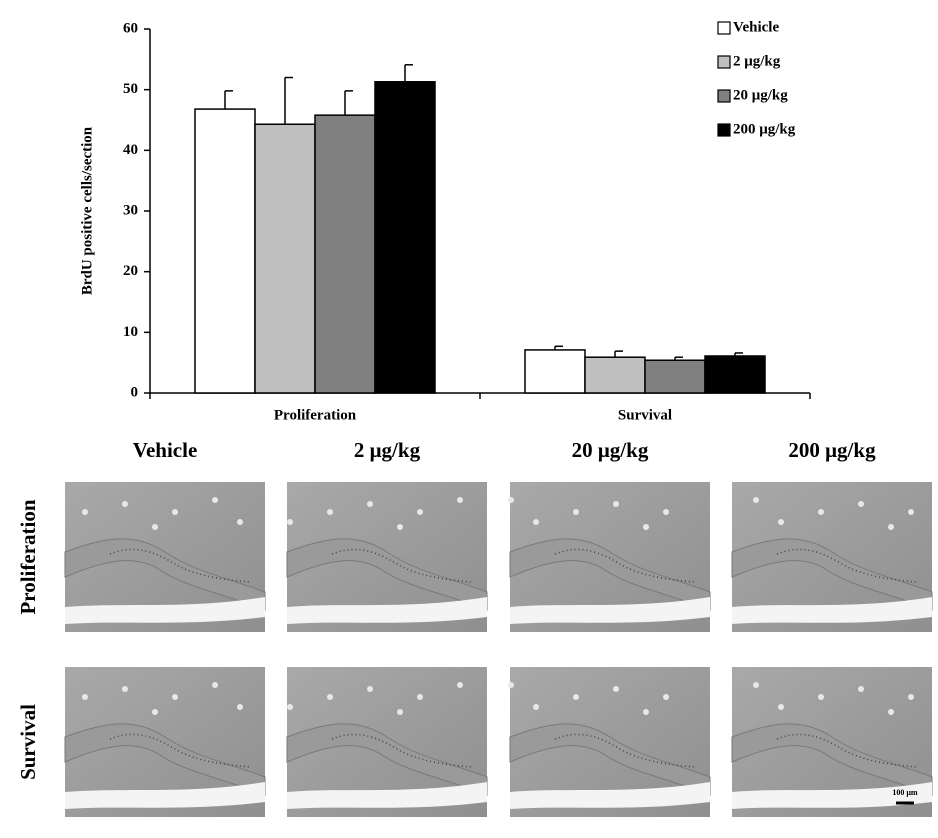 The width and height of the screenshot is (938, 838). I want to click on scale-bar-label: 100 μm, so click(905, 792).